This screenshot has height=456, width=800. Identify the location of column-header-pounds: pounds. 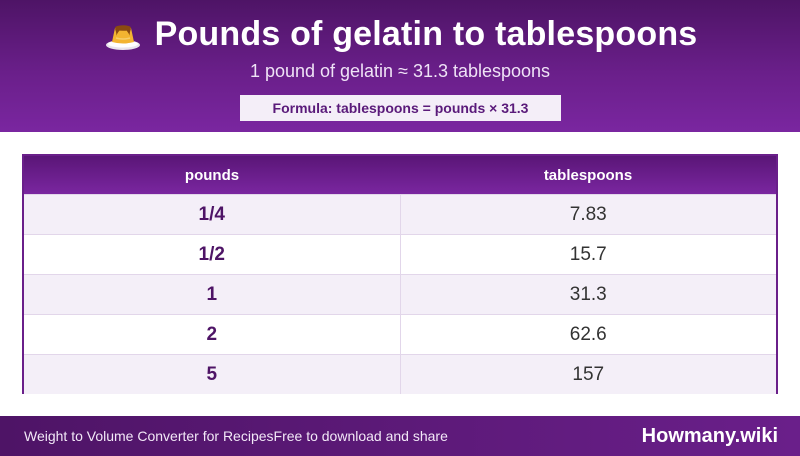
(212, 175).